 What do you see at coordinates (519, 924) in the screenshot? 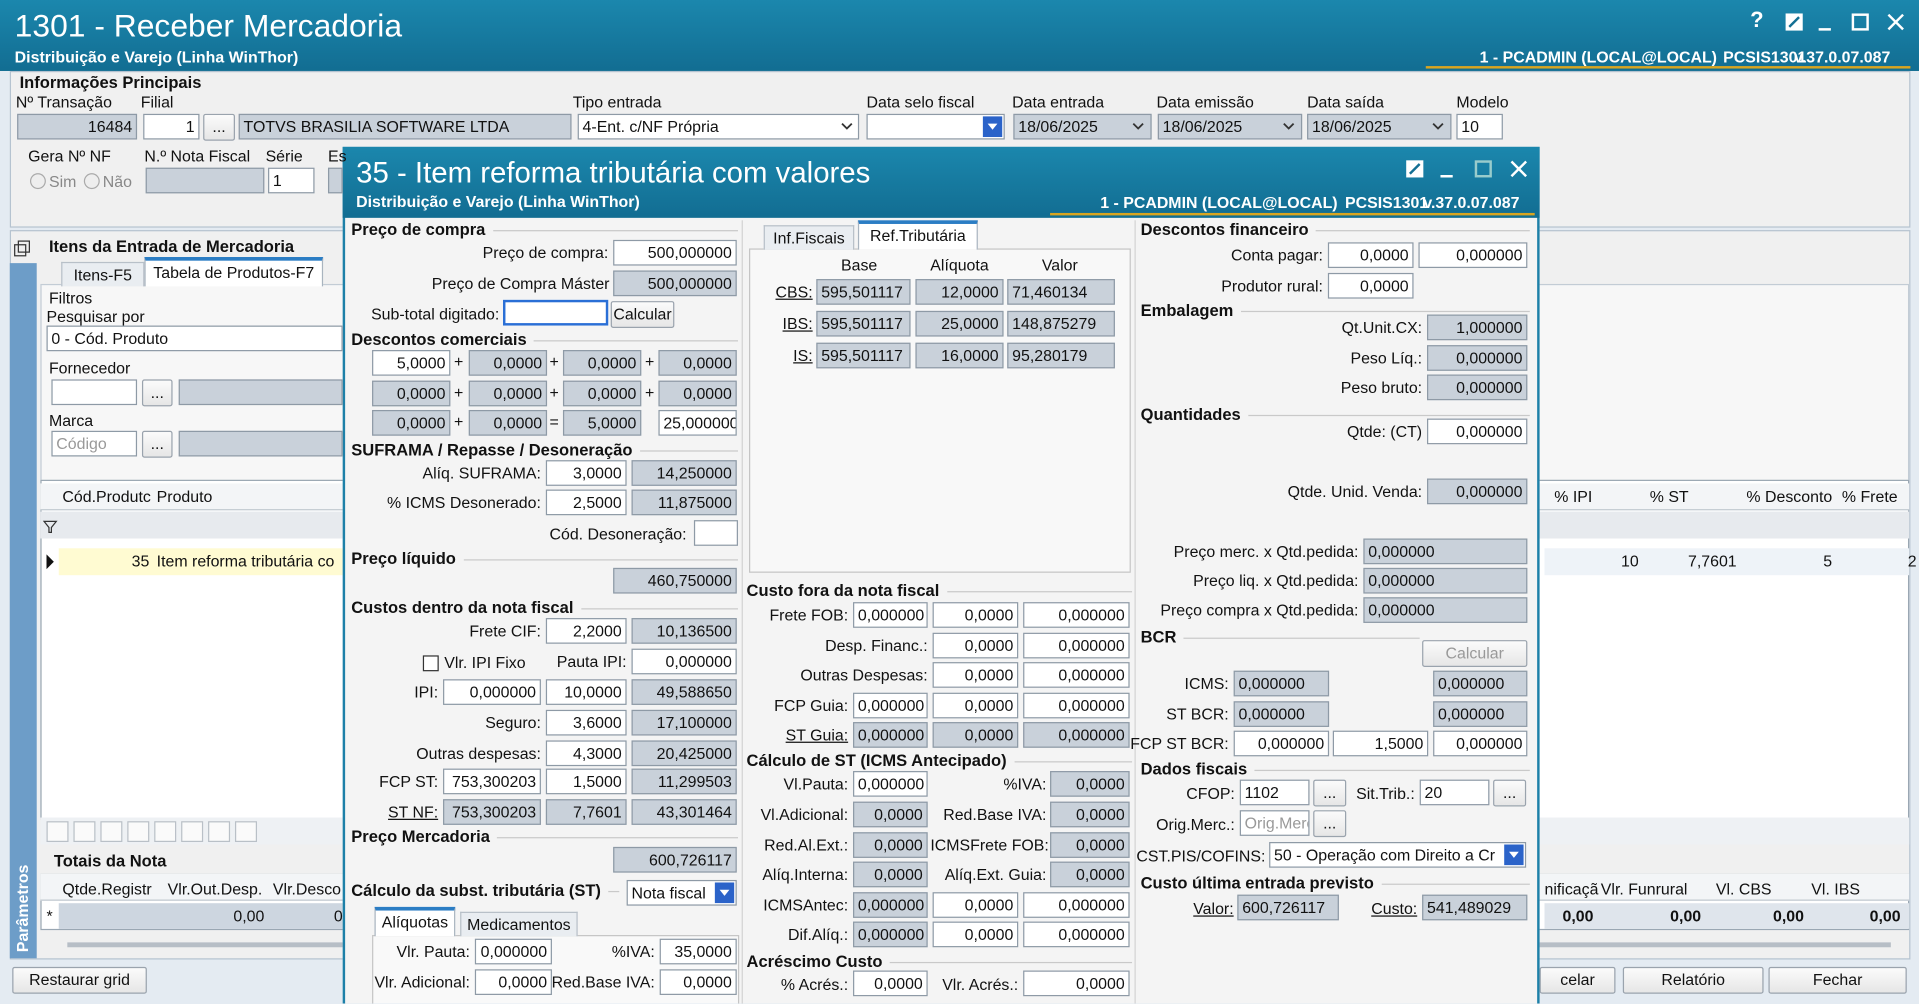
I see `tab: Medicamentos` at bounding box center [519, 924].